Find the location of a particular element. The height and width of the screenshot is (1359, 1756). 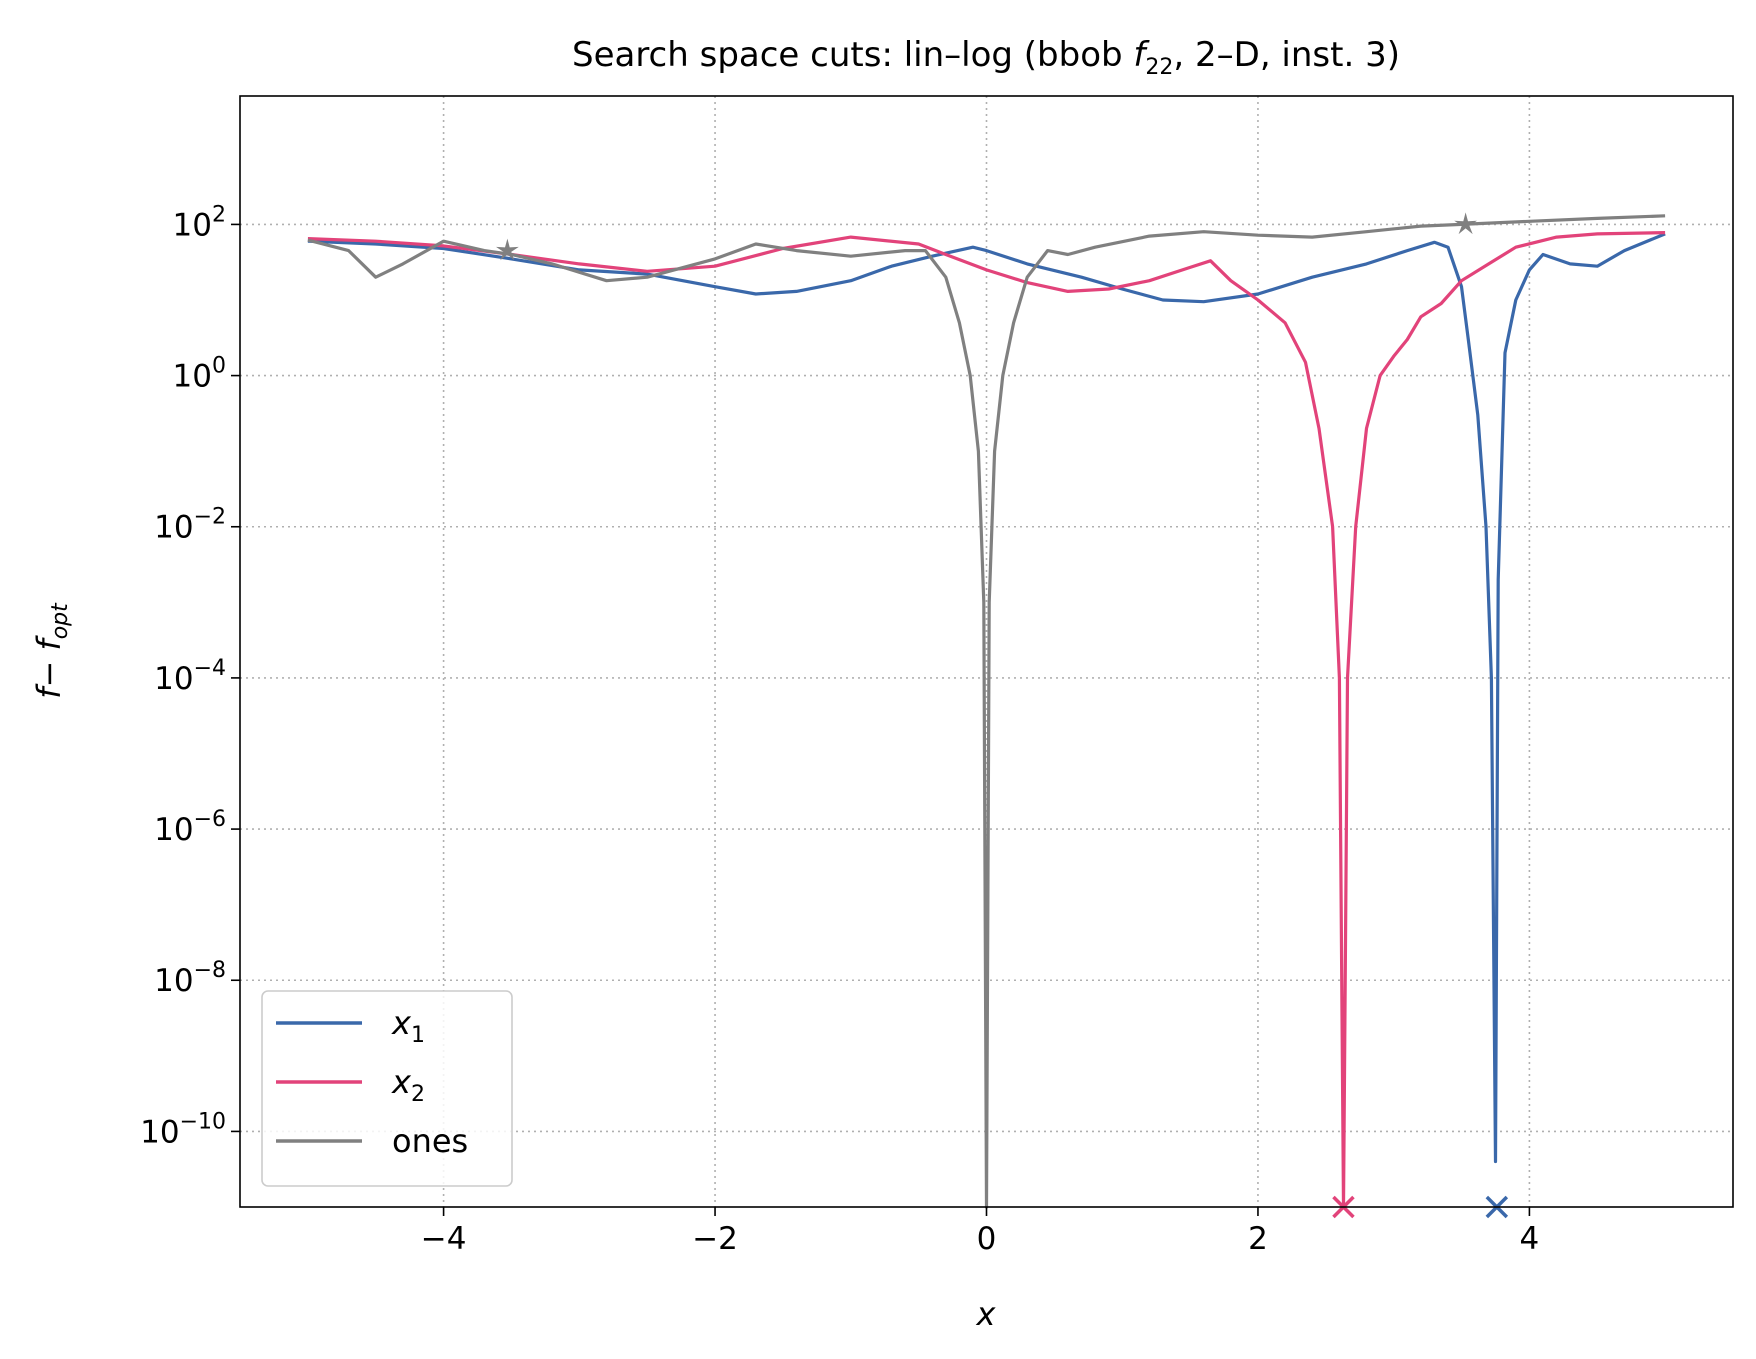

y-tick-label: 10⁻⁸ is located at coordinates (190, 978).